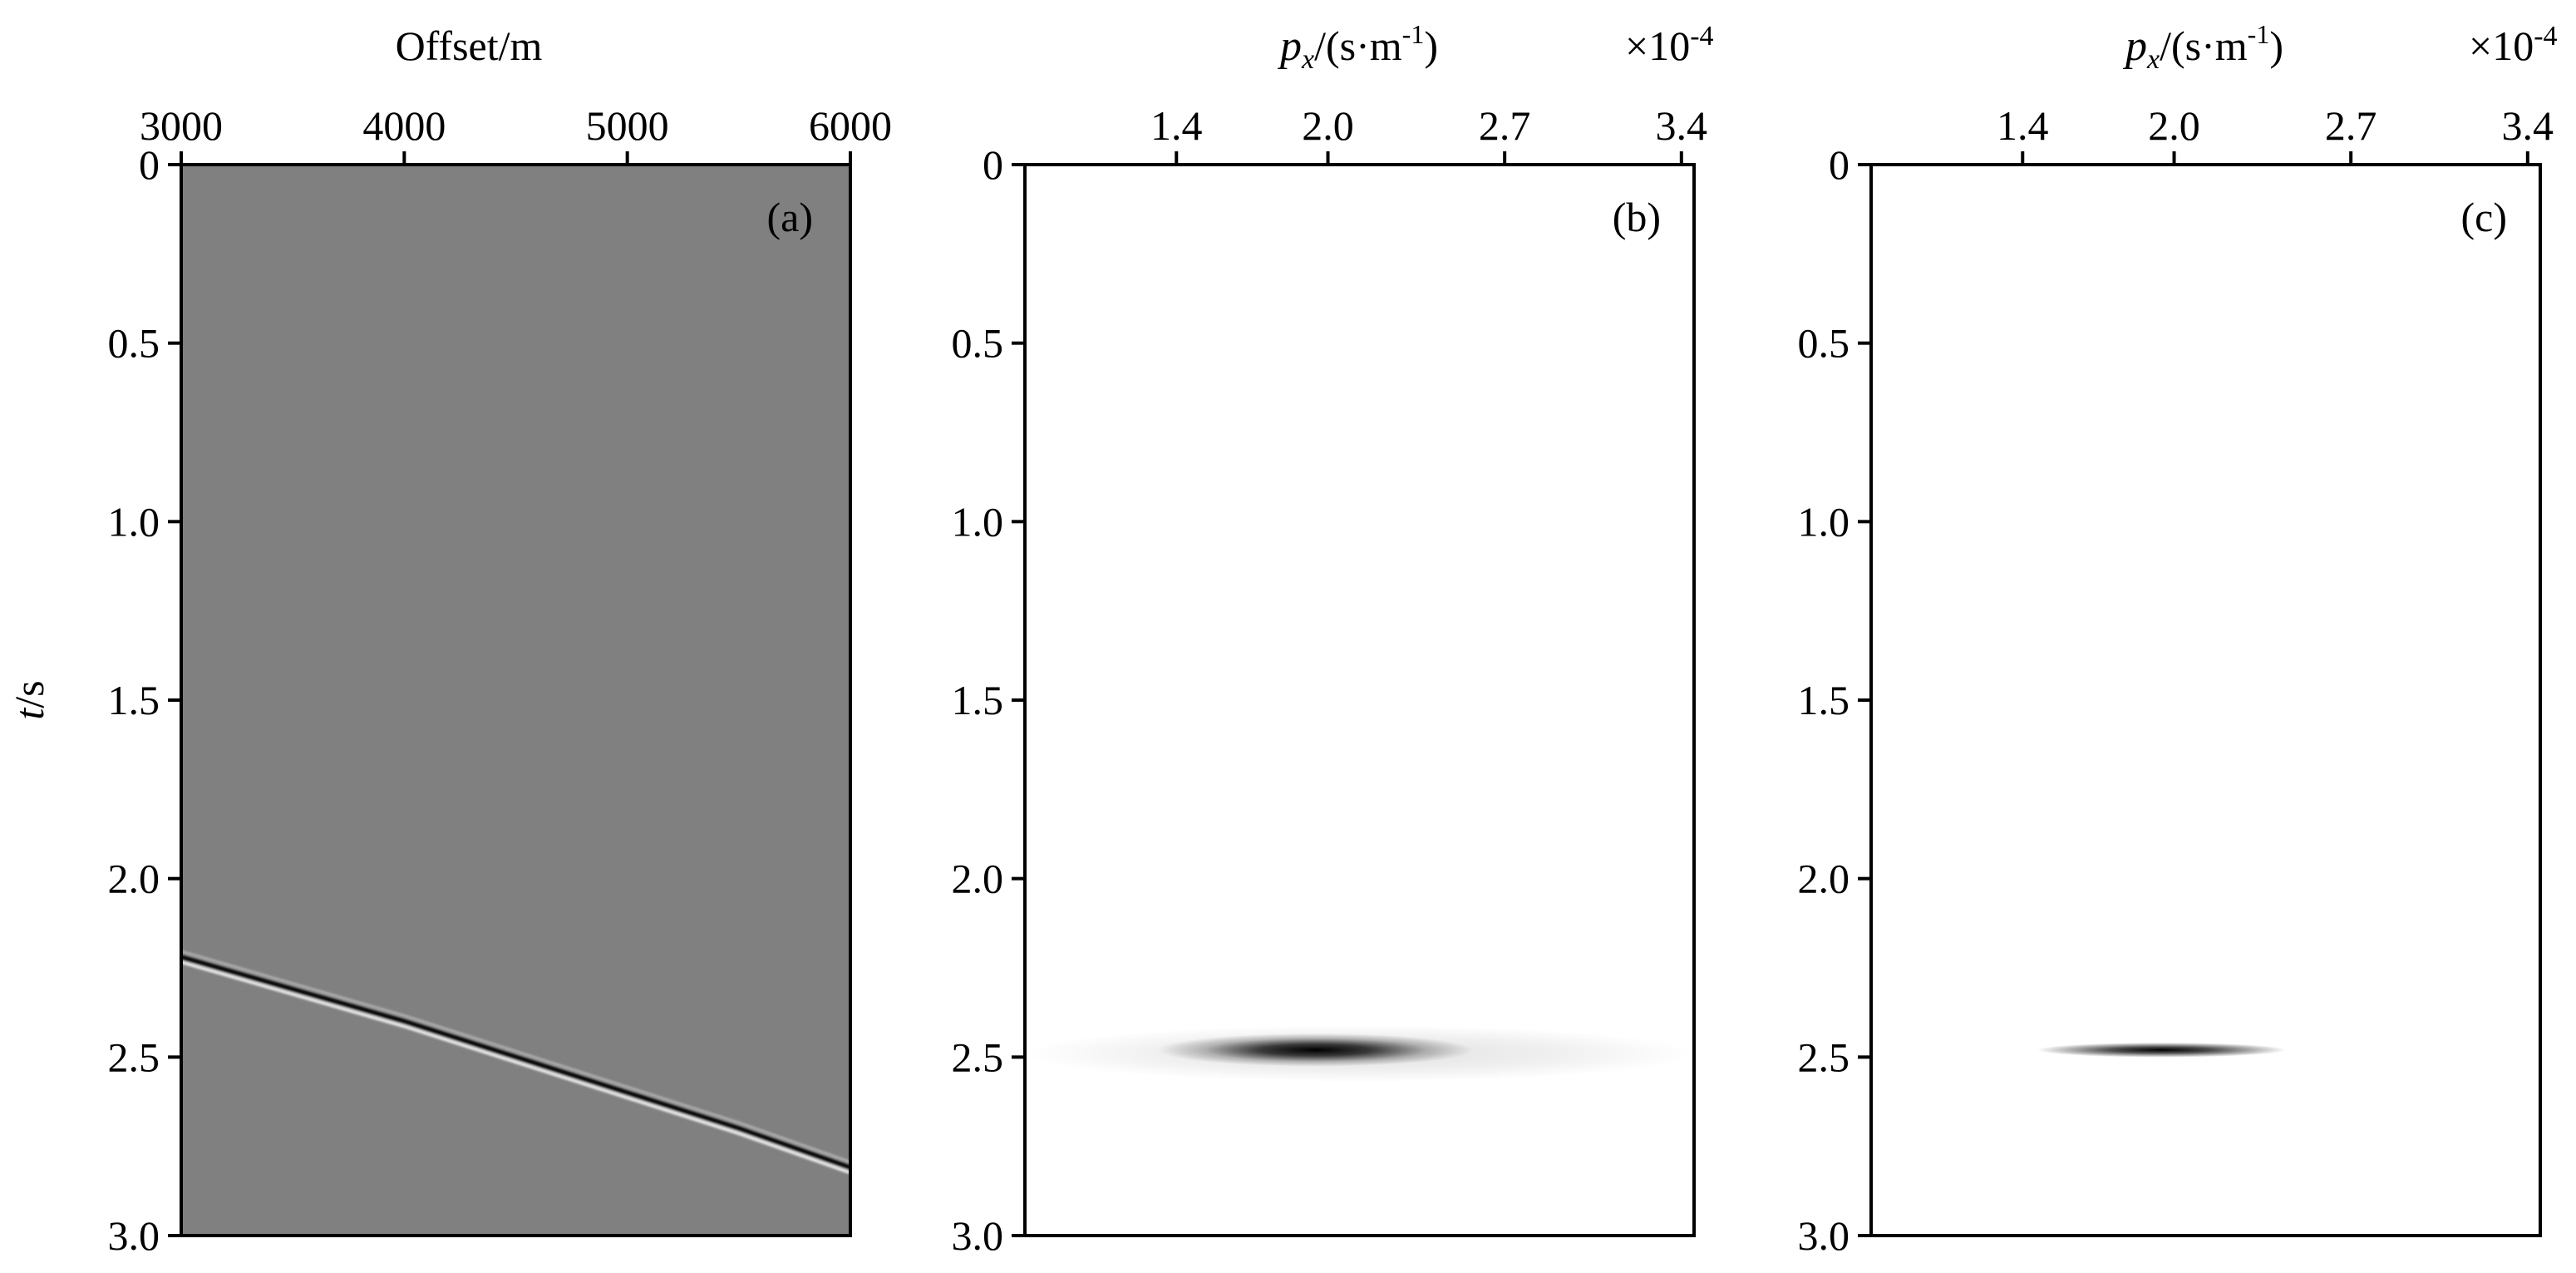 The width and height of the screenshot is (2576, 1273). Describe the element at coordinates (1431, 45) in the screenshot. I see `panel-b-xlabel-close: )` at that location.